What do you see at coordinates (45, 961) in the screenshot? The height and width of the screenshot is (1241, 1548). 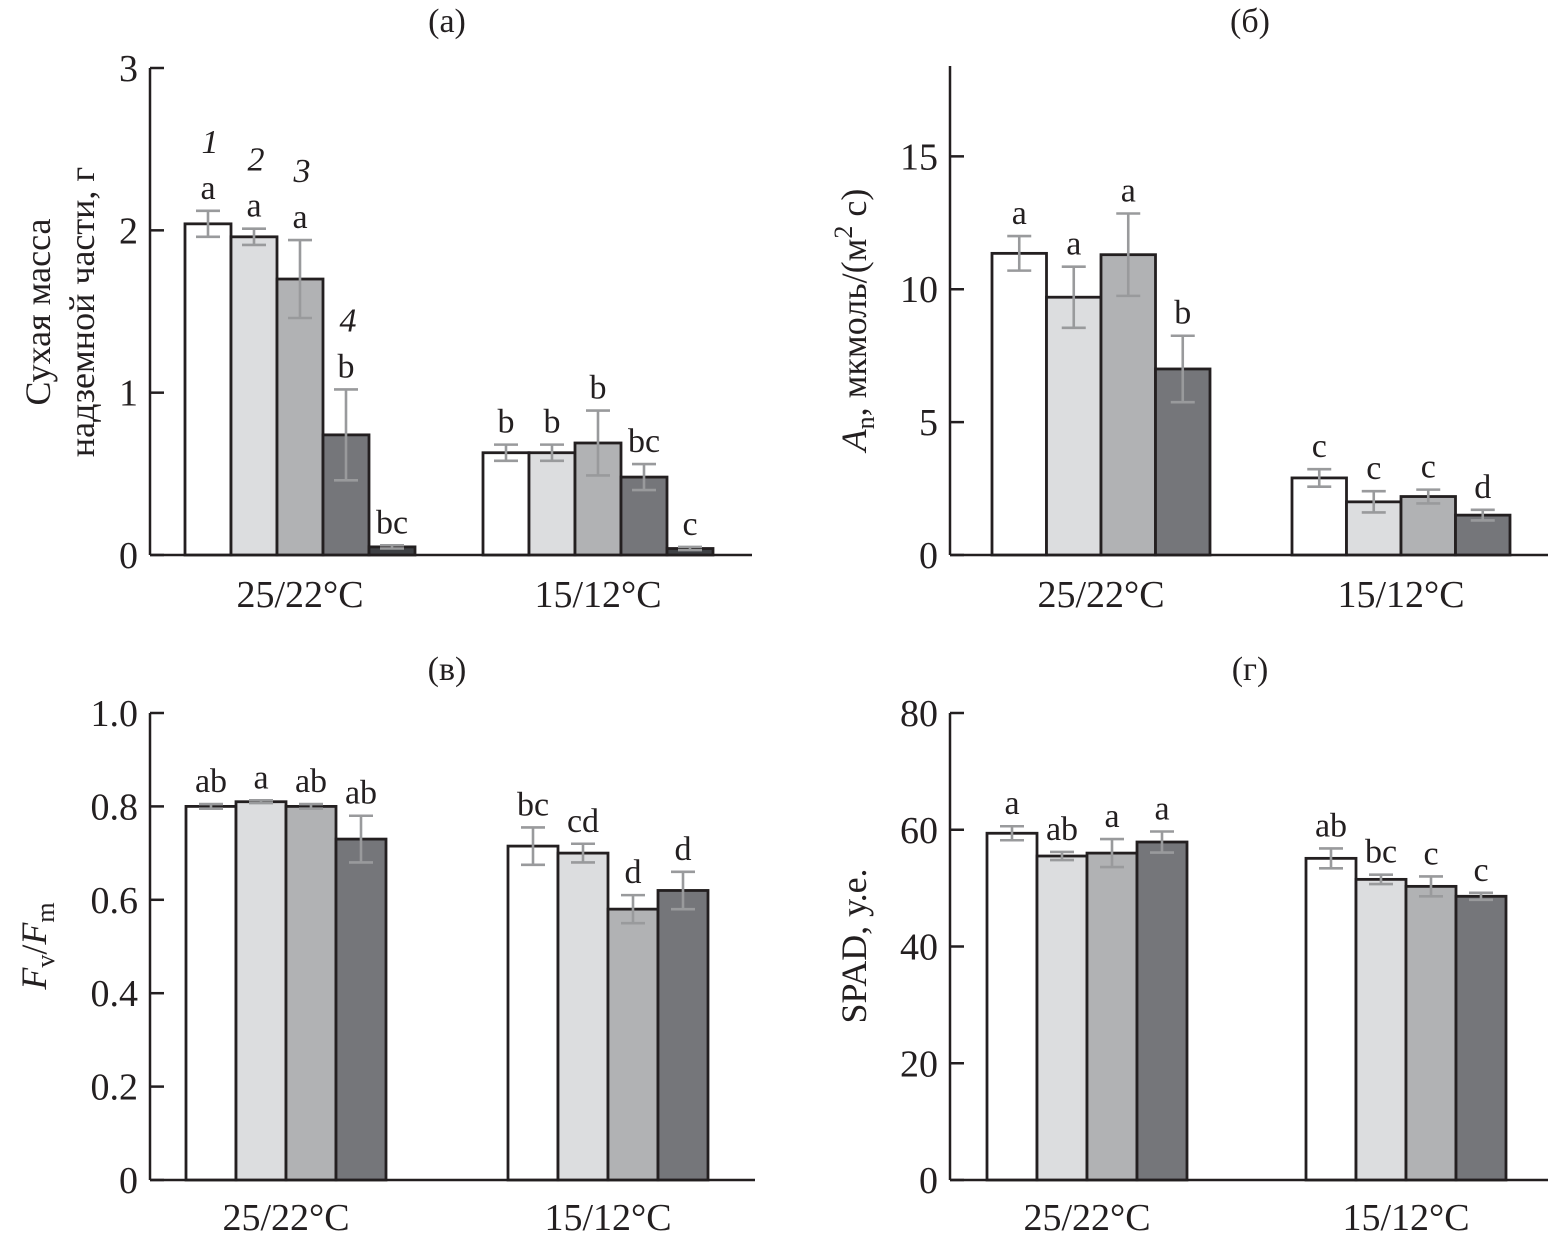 I see `y-label-sub-v: v` at bounding box center [45, 961].